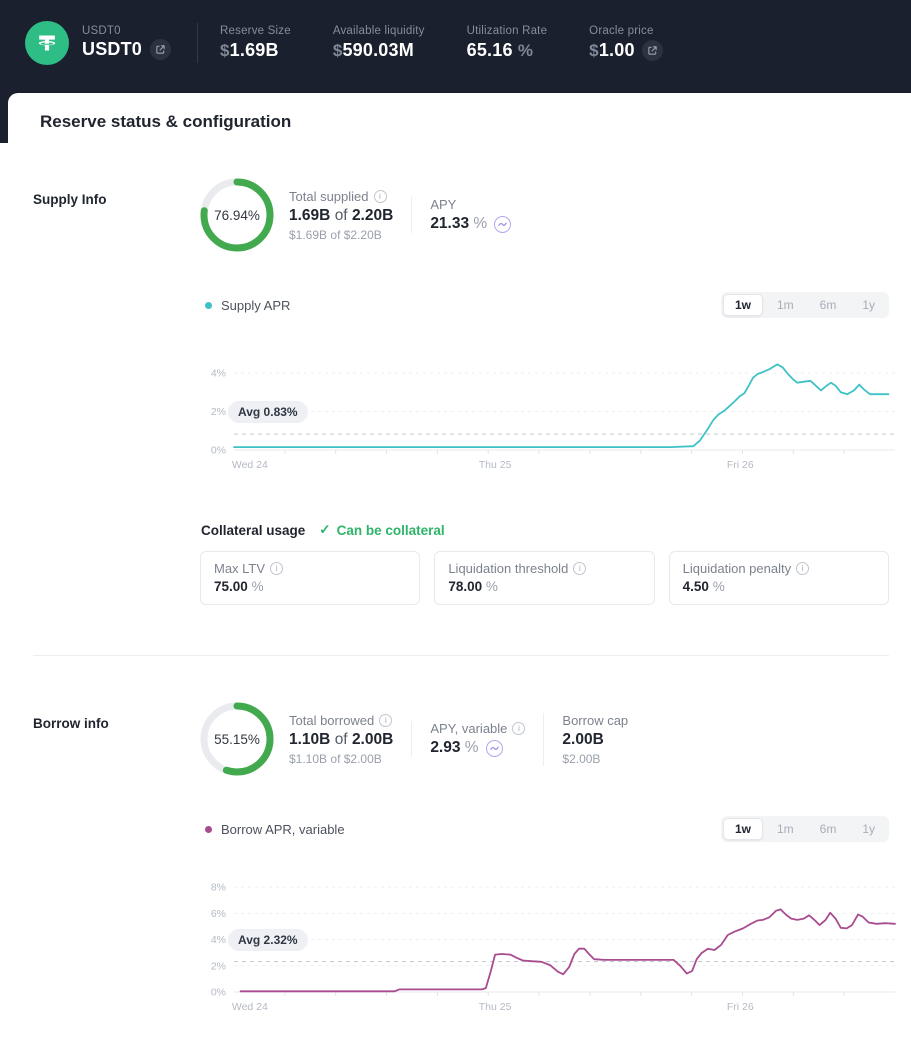  What do you see at coordinates (544, 829) in the screenshot?
I see `borrow-chart-header: Borrow APR, variable 1w 1m 6m 1y` at bounding box center [544, 829].